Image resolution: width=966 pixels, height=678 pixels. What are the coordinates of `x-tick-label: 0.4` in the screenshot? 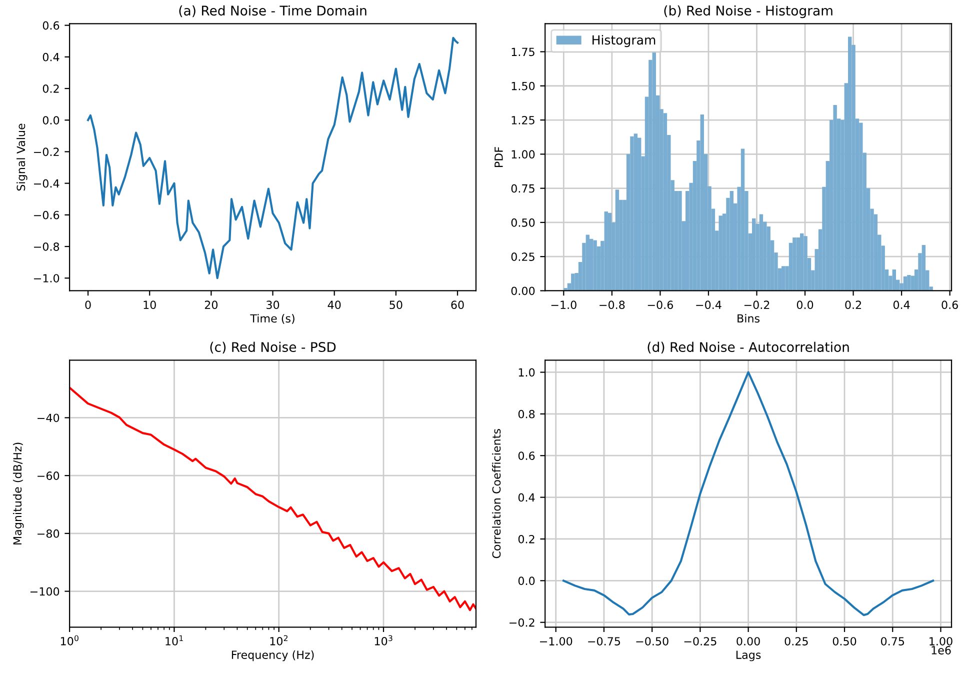 It's located at (901, 305).